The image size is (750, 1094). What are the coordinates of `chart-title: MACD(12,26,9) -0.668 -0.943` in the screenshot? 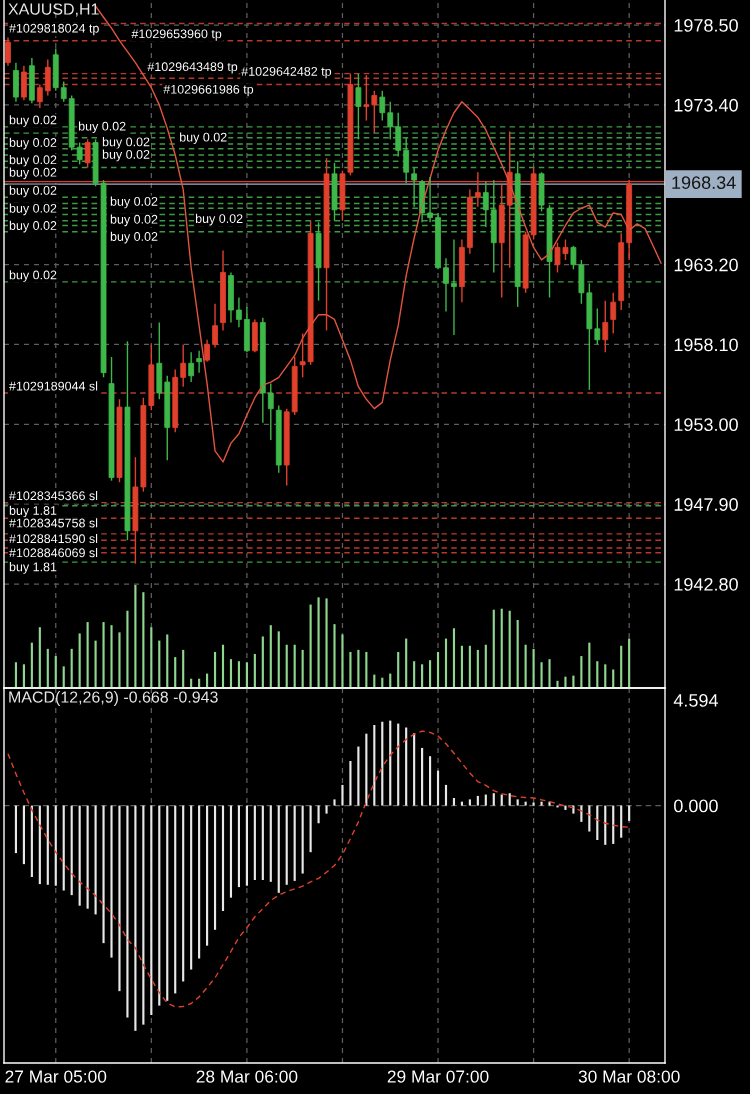 It's located at (113, 698).